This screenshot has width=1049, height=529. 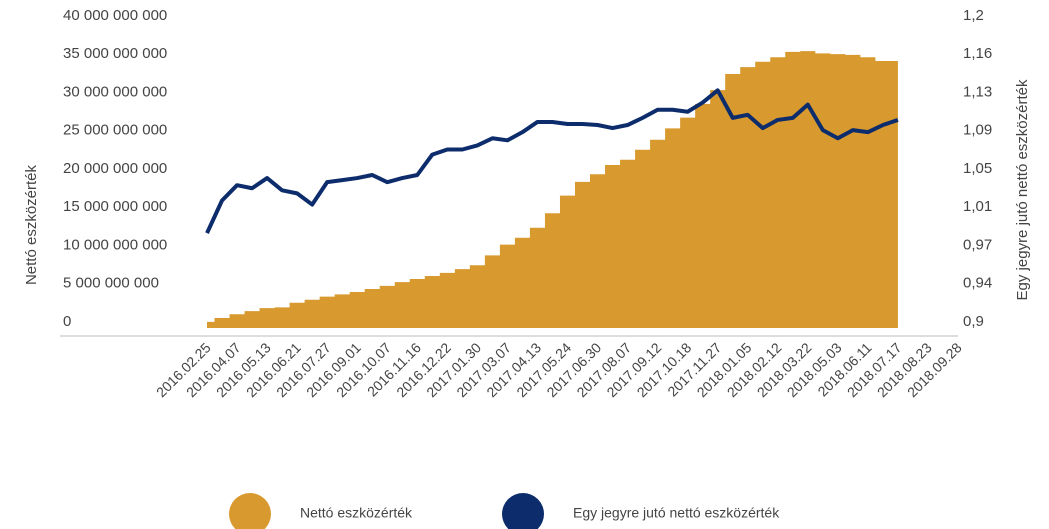 What do you see at coordinates (115, 53) in the screenshot?
I see `y-tick-label: 35 000 000 000` at bounding box center [115, 53].